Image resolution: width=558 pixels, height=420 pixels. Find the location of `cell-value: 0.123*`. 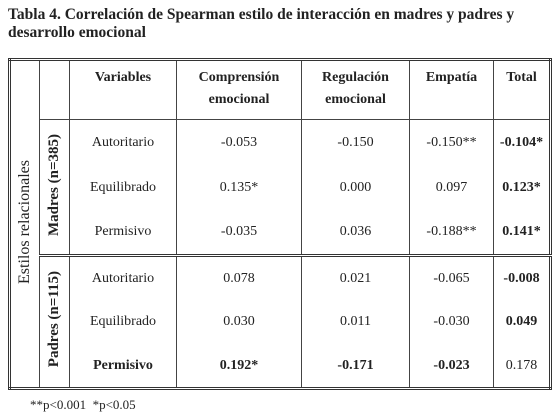

cell-value: 0.123* is located at coordinates (522, 188).